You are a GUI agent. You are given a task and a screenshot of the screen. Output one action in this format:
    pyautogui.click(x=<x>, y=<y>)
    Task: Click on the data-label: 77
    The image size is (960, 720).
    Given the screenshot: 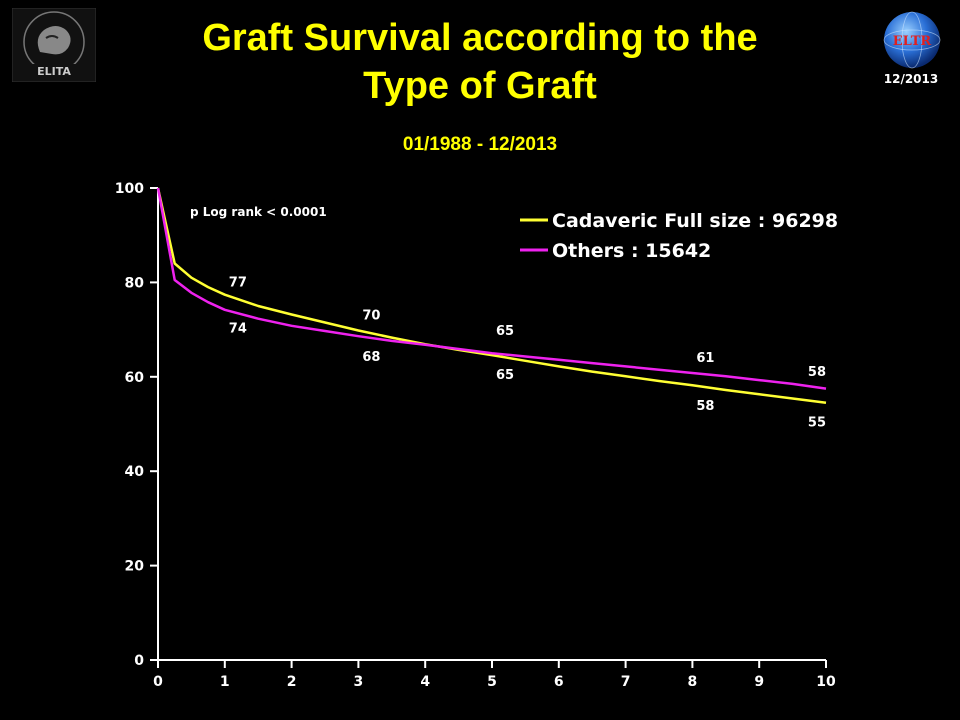 What is the action you would take?
    pyautogui.click(x=238, y=283)
    